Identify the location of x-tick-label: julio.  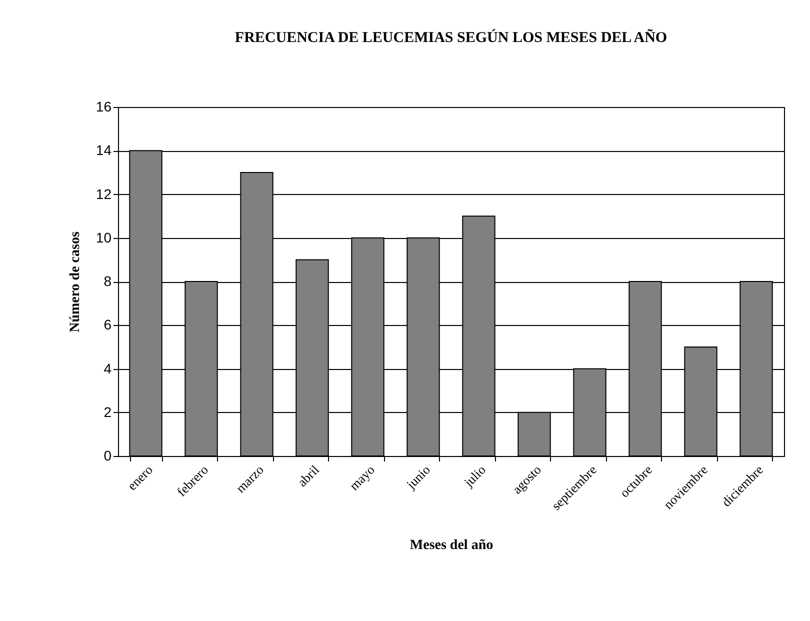
(474, 476).